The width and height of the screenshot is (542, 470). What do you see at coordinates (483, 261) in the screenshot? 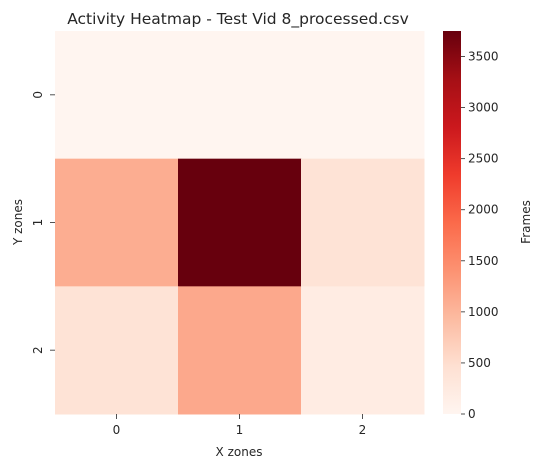
I see `colorbar-tick-label: 1500` at bounding box center [483, 261].